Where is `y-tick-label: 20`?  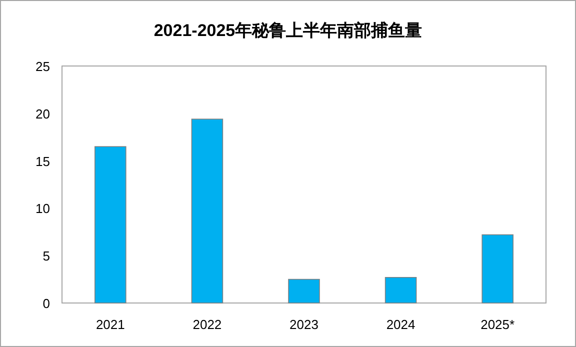
y-tick-label: 20 is located at coordinates (43, 114).